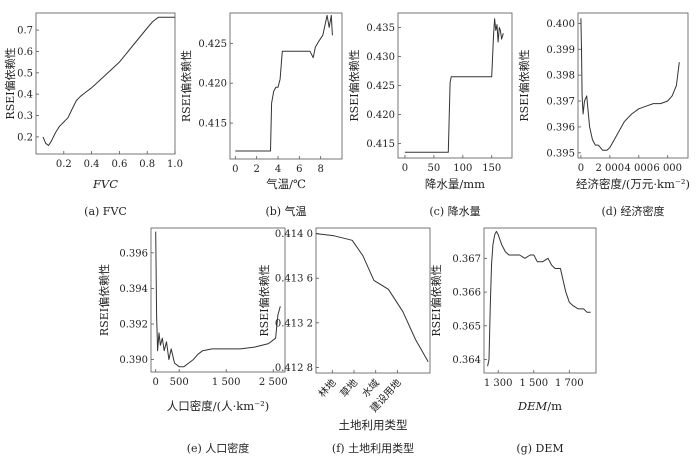 This screenshot has width=700, height=465. I want to click on x-tick-label: 0.8, so click(147, 164).